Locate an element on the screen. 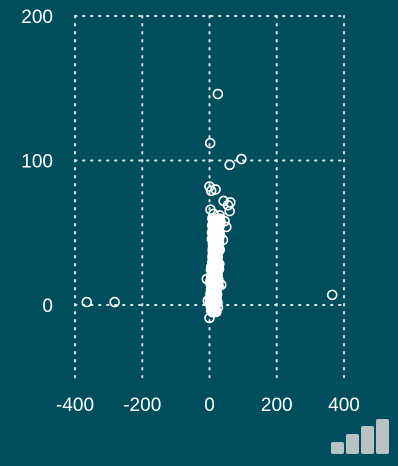  y-tick-label: 0 is located at coordinates (47, 306).